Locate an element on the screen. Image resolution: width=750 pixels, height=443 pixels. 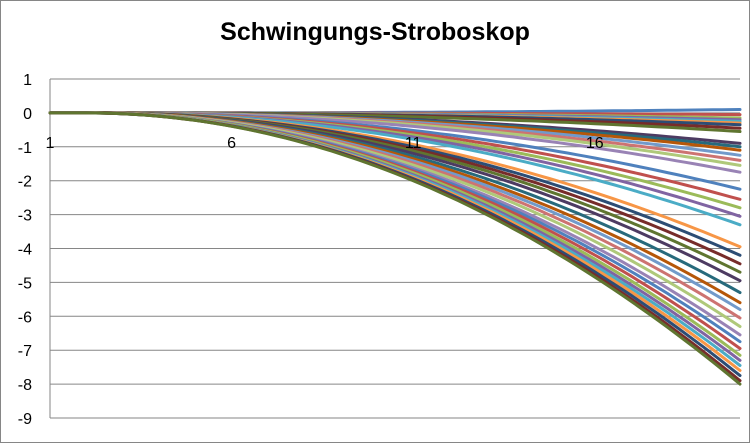
x-tick-label: 6 is located at coordinates (231, 143).